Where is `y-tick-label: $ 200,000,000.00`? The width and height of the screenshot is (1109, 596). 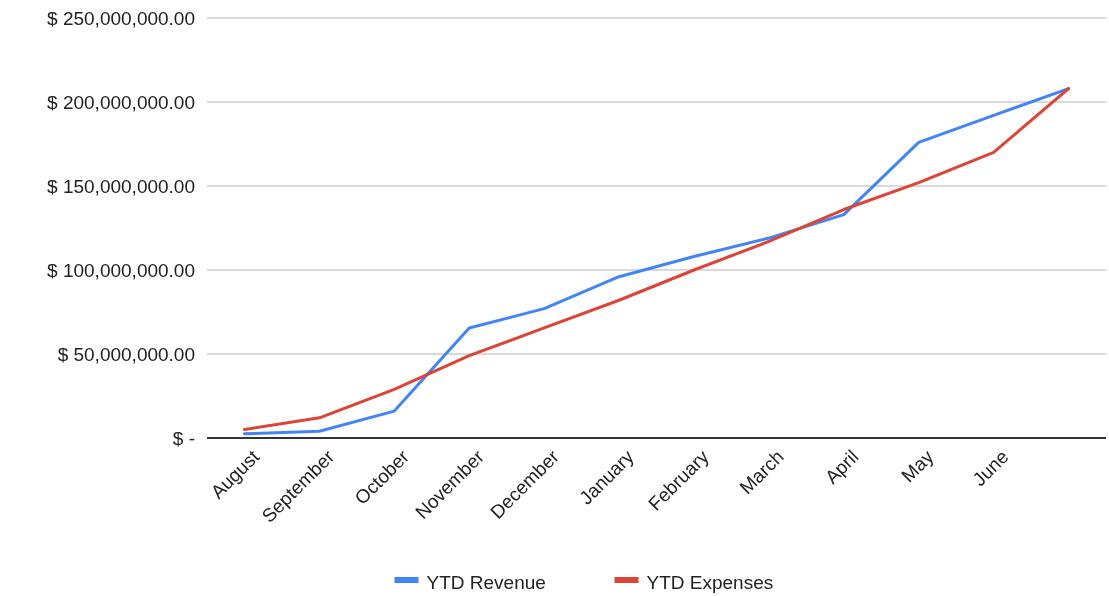
y-tick-label: $ 200,000,000.00 is located at coordinates (121, 102).